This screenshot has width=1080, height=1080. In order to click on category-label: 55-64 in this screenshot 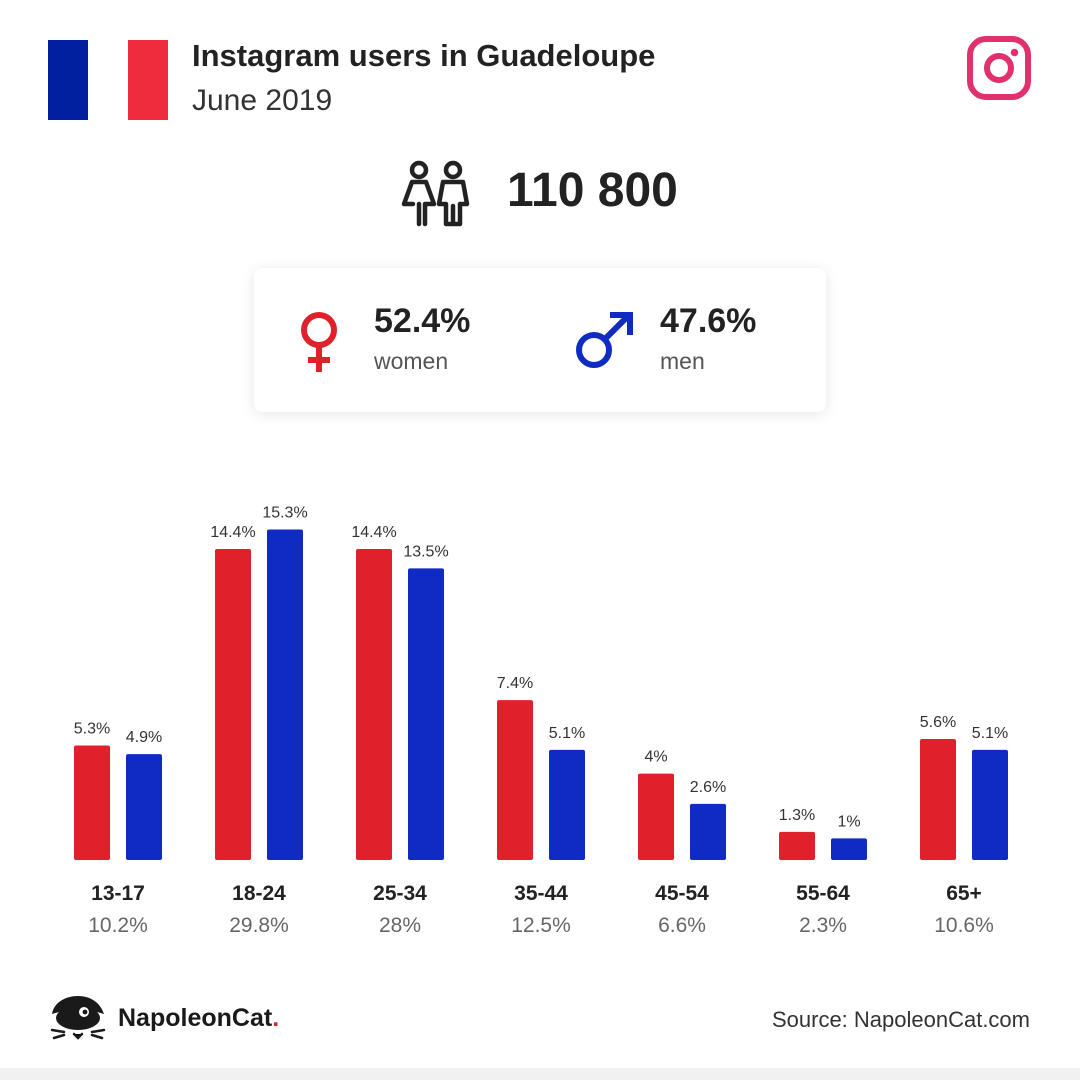, I will do `click(823, 893)`.